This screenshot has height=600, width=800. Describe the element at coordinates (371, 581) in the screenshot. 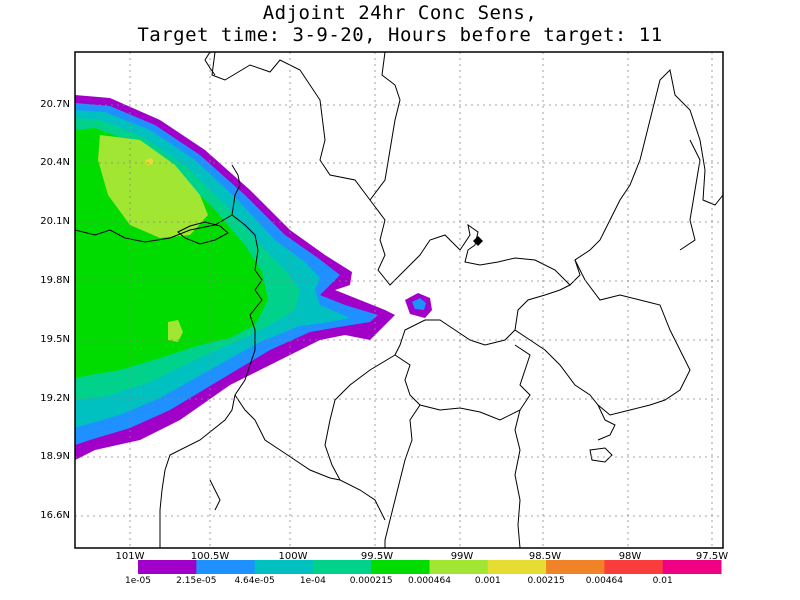

I see `legend-label: 0.000215` at that location.